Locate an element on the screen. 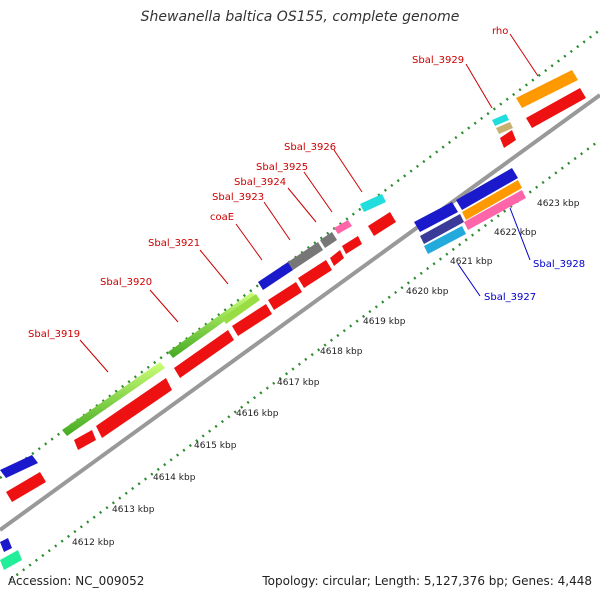 The width and height of the screenshot is (600, 600). gene-label: Sbal_3929 is located at coordinates (438, 60).